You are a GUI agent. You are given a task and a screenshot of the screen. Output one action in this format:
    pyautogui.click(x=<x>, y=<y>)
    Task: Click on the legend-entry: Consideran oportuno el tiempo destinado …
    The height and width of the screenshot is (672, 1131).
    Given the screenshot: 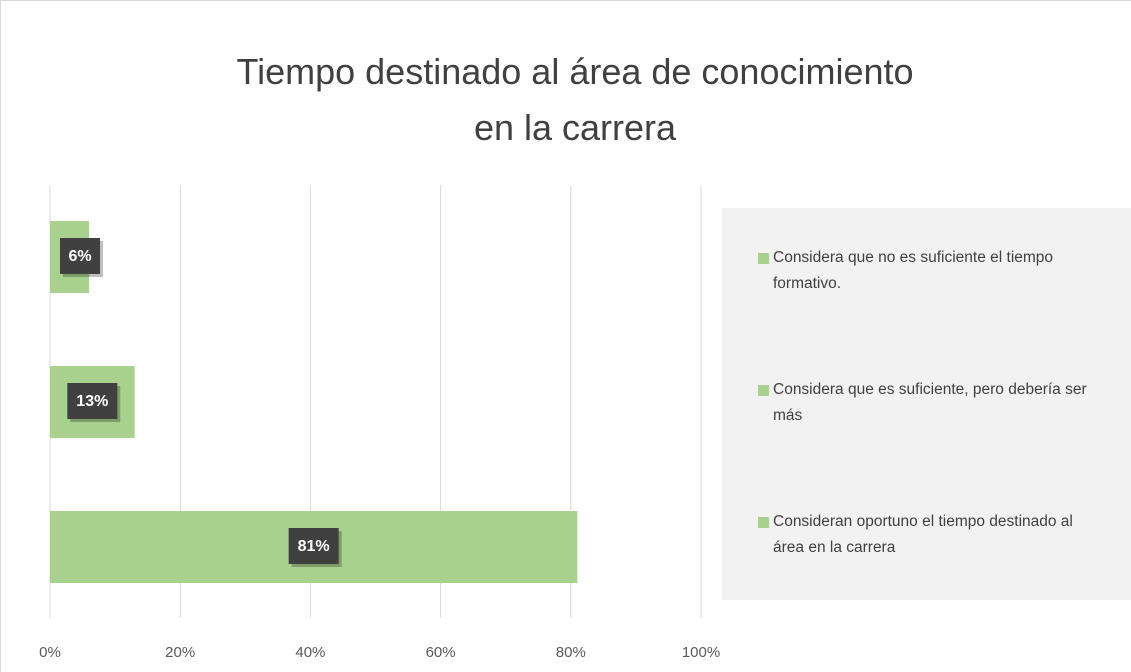 What is the action you would take?
    pyautogui.click(x=928, y=535)
    